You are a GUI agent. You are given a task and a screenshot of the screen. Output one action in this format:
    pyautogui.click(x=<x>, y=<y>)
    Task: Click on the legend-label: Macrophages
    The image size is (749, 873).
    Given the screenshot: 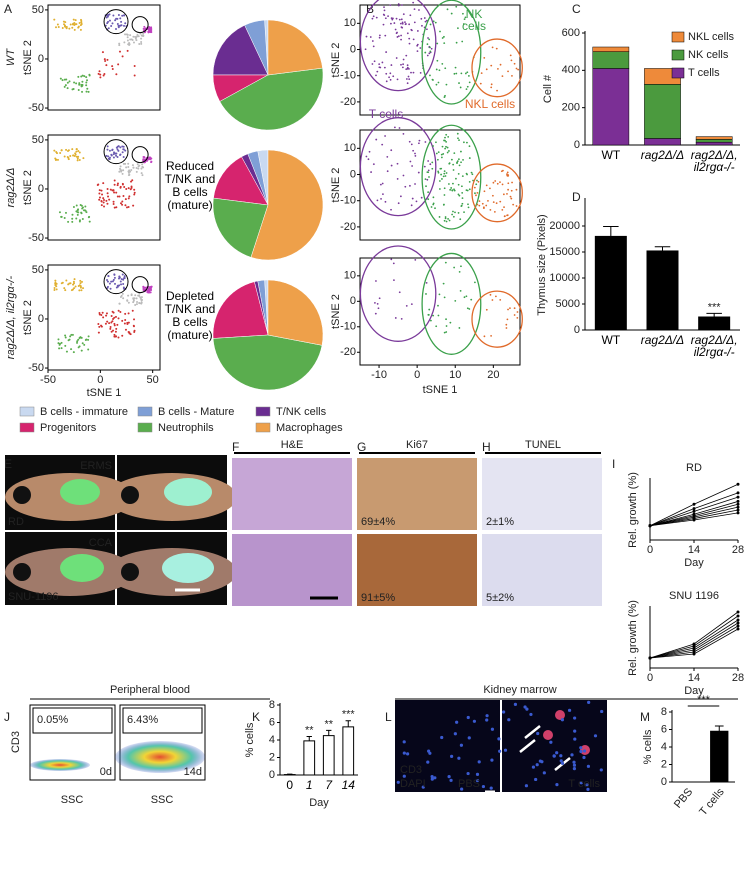 What is the action you would take?
    pyautogui.click(x=309, y=428)
    